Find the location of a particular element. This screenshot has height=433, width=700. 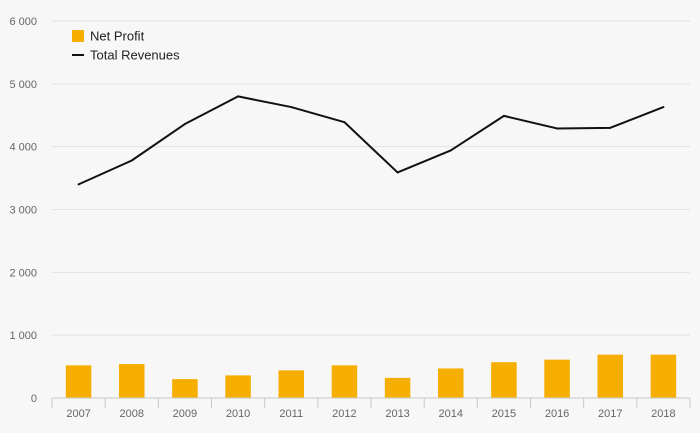

y-tick-label: 4 000 is located at coordinates (23, 148).